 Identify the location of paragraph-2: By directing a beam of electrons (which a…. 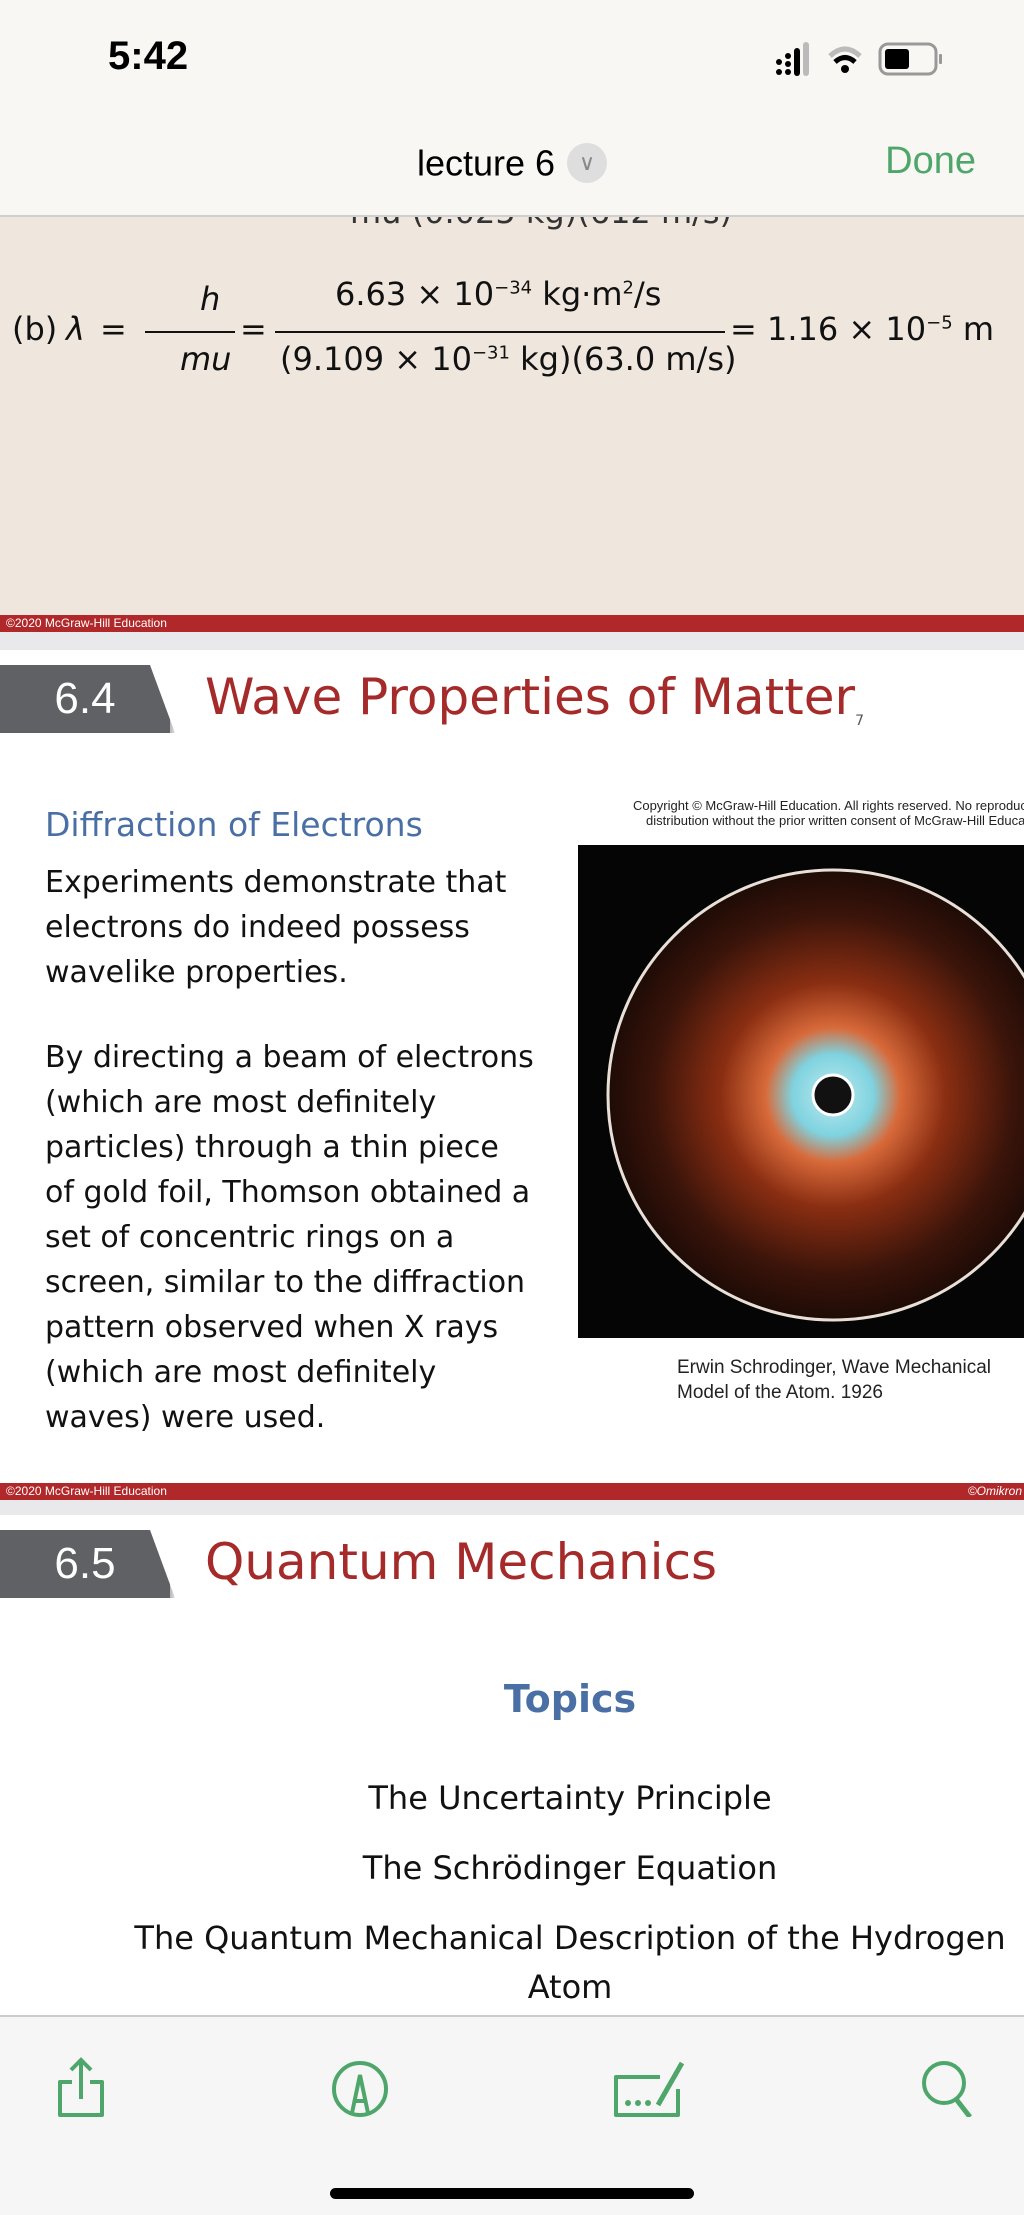
(289, 1237).